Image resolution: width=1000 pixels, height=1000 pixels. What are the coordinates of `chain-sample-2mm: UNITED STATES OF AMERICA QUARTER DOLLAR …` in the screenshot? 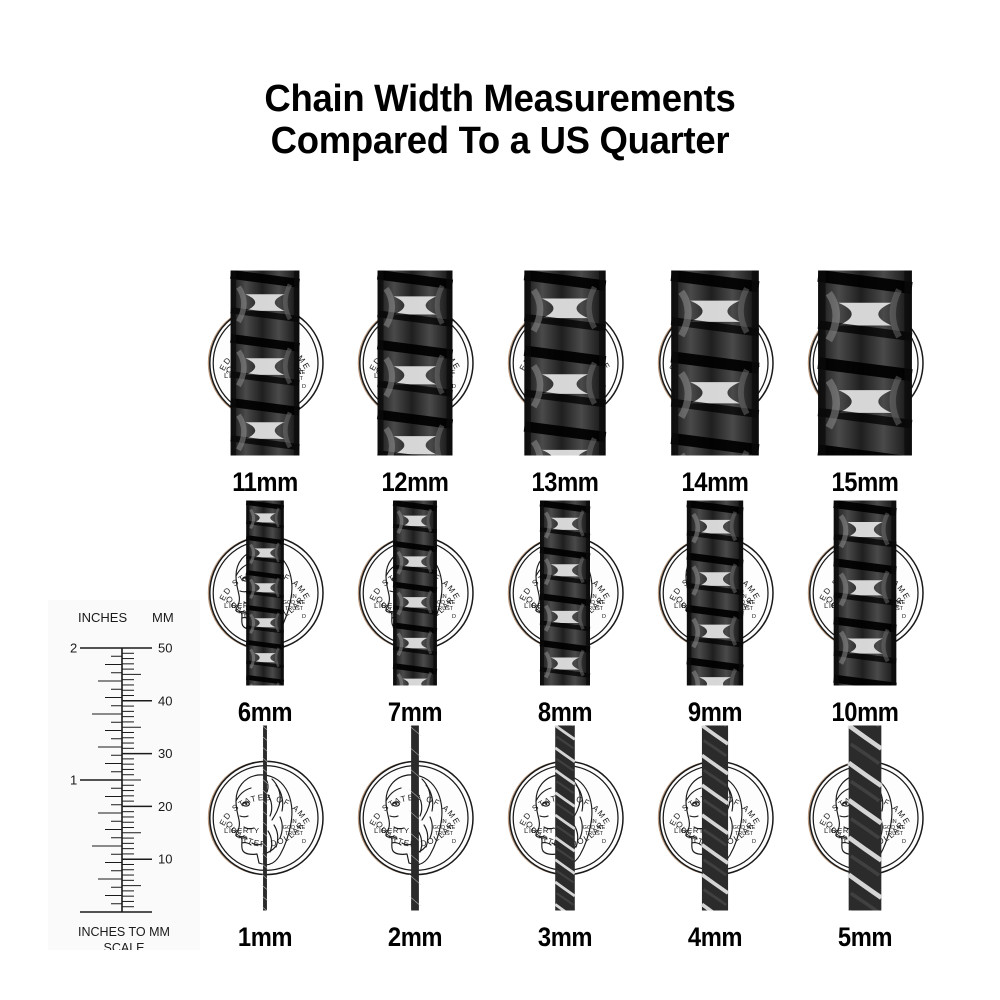 It's located at (415, 838).